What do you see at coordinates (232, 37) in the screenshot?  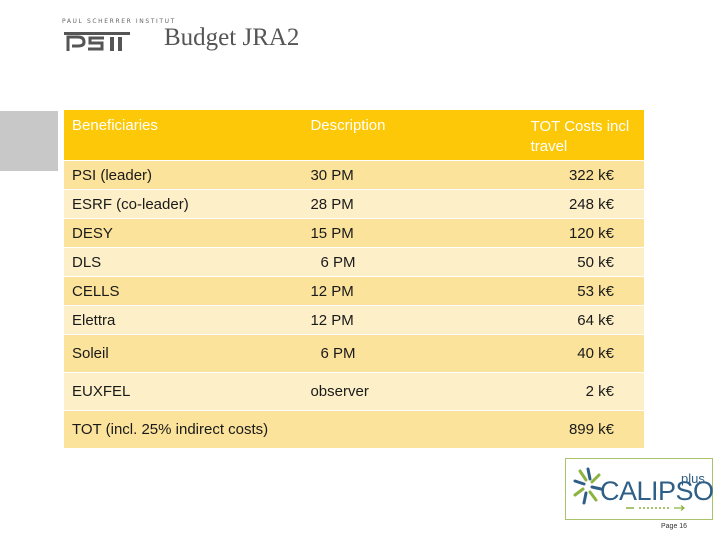 I see `slide-title: Budget JRA2` at bounding box center [232, 37].